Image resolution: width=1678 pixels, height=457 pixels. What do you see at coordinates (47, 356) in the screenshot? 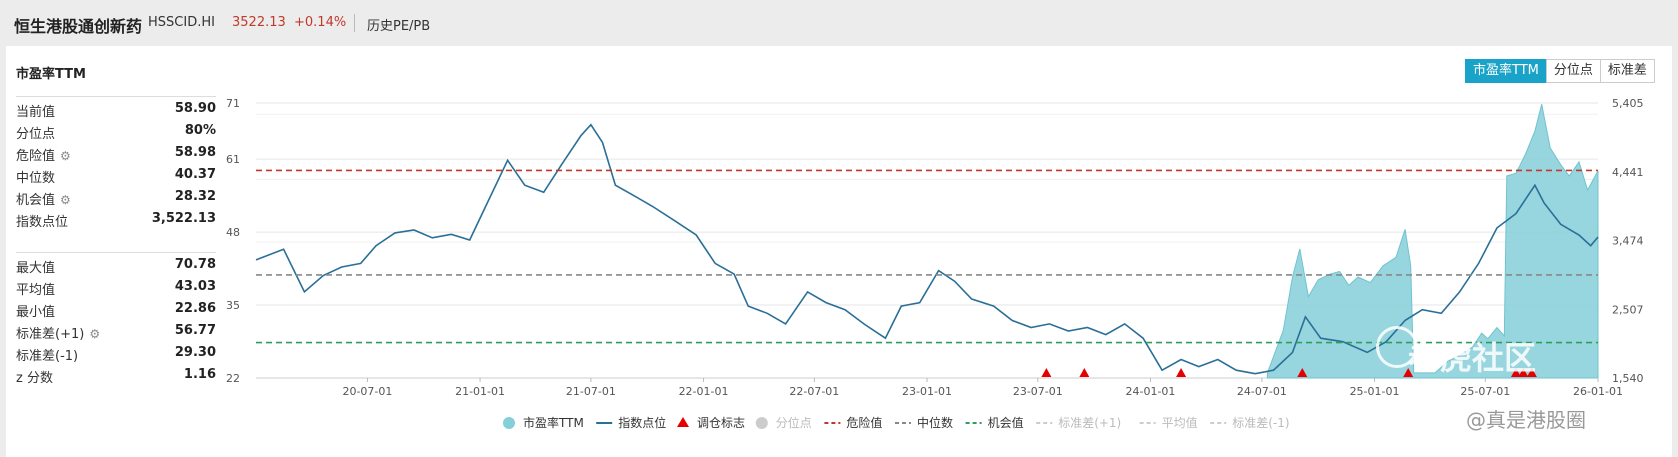
I see `stat-label: 标准差(-1)` at bounding box center [47, 356].